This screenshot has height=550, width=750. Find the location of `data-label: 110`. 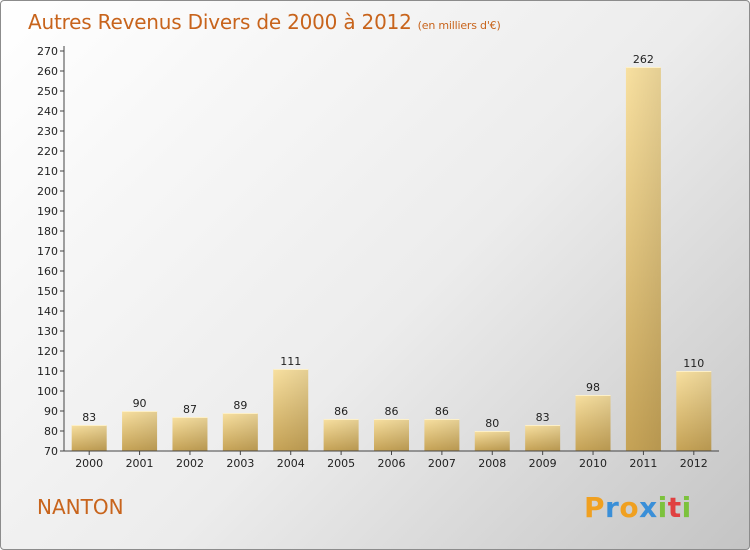

data-label: 110 is located at coordinates (693, 363).